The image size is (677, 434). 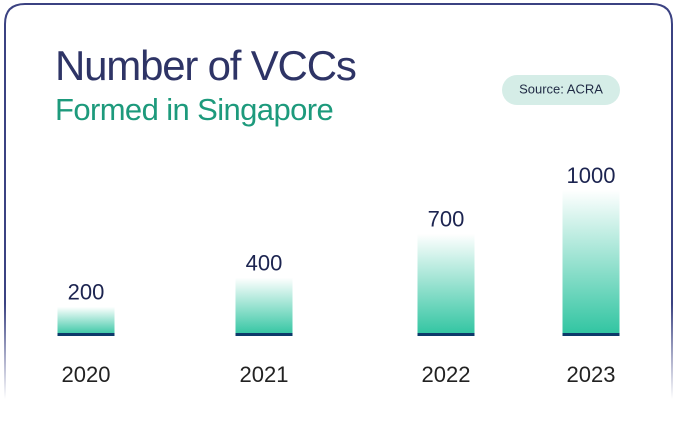 What do you see at coordinates (446, 374) in the screenshot?
I see `x-tick-label: 2022` at bounding box center [446, 374].